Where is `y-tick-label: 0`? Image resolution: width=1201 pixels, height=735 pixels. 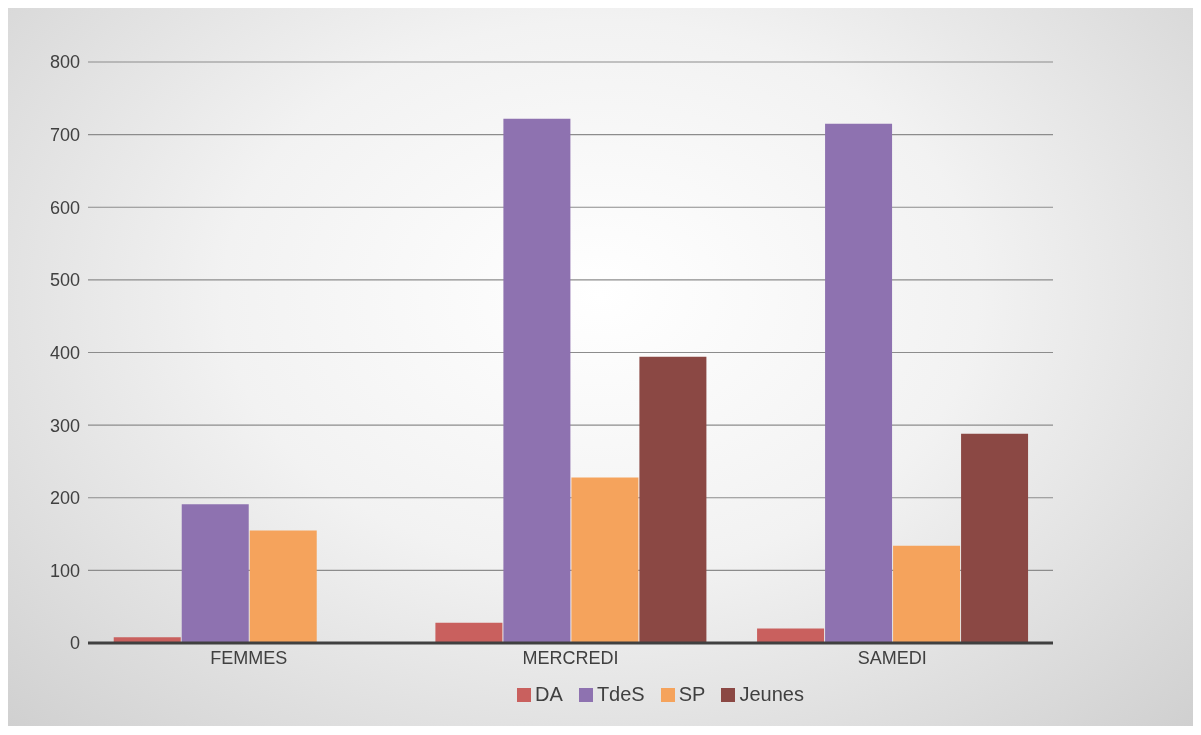 y-tick-label: 0 is located at coordinates (74, 643).